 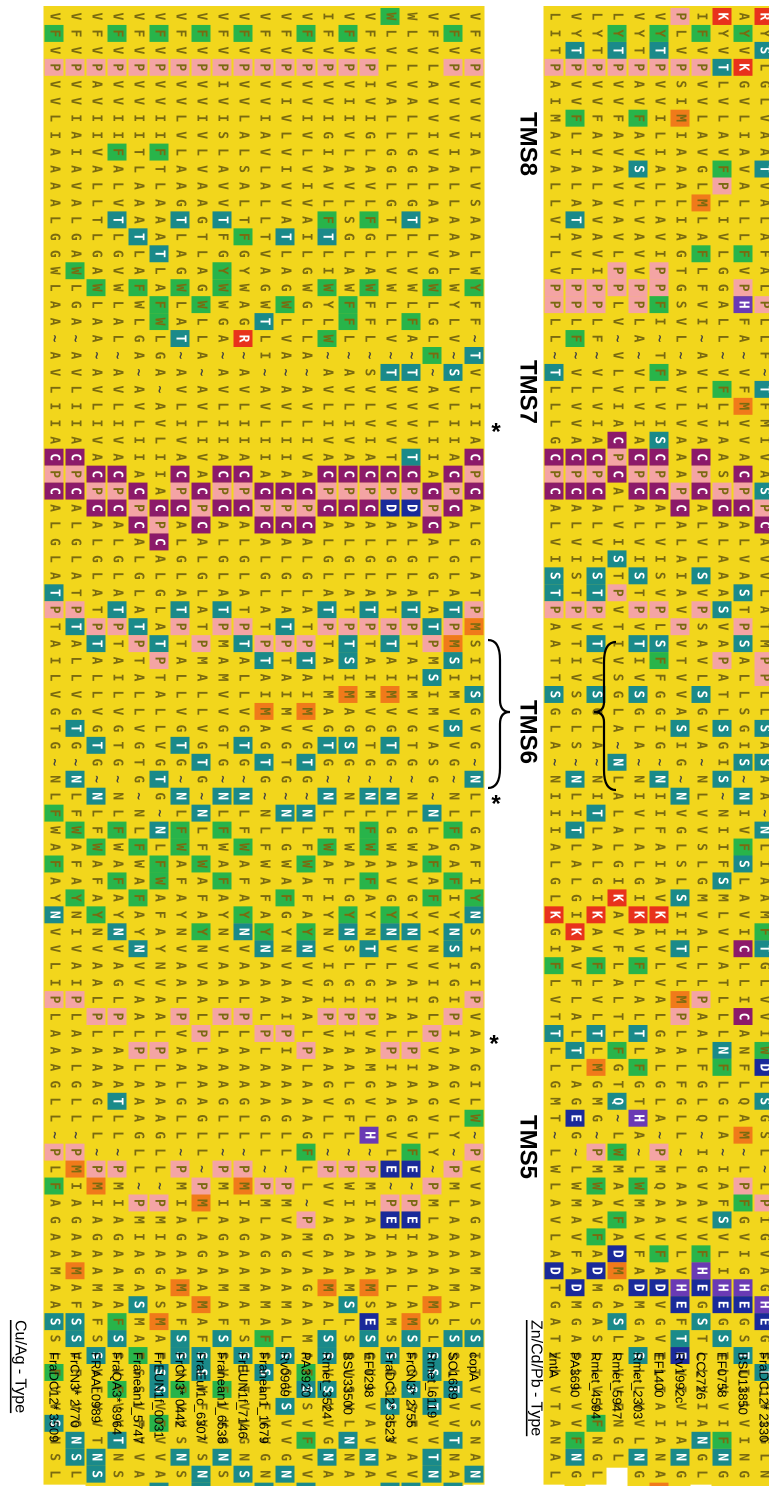 What do you see at coordinates (743, 1017) in the screenshot?
I see `residue-letter: C` at bounding box center [743, 1017].